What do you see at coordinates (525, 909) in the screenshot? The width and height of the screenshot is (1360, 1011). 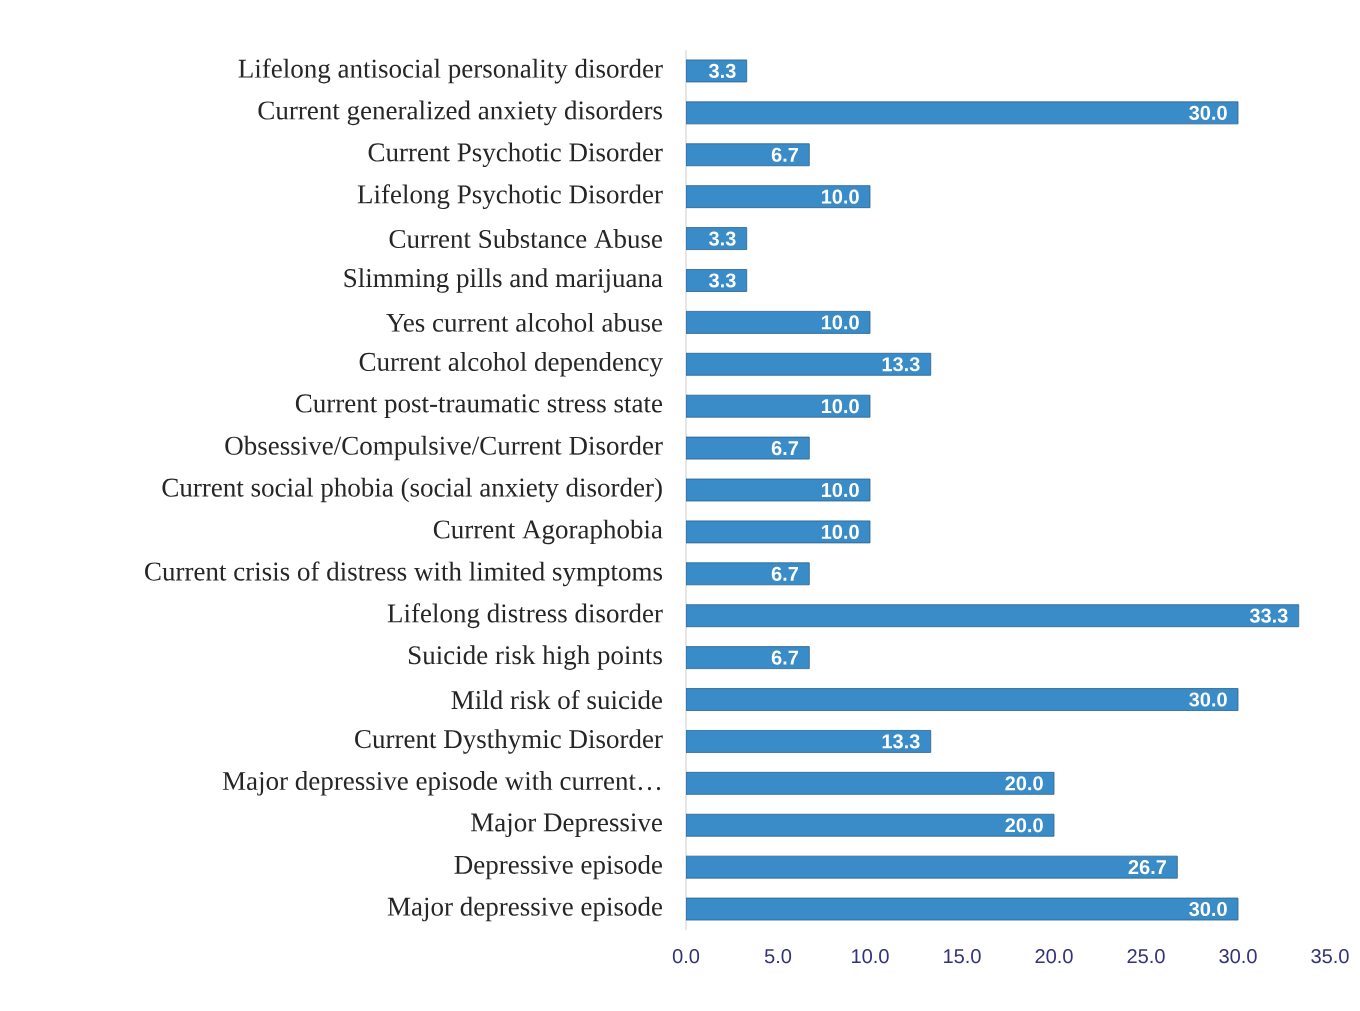 I see `y-tick-label: Major depressive episode` at bounding box center [525, 909].